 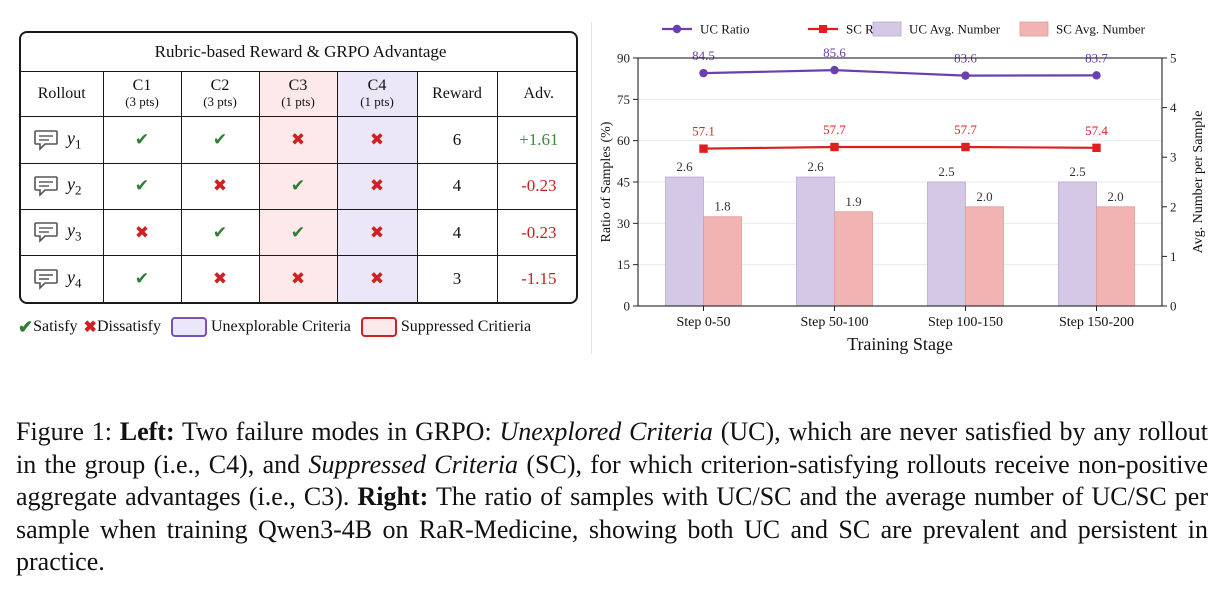 What do you see at coordinates (1198, 182) in the screenshot?
I see `right-axis-label: Avg. Number per Sample` at bounding box center [1198, 182].